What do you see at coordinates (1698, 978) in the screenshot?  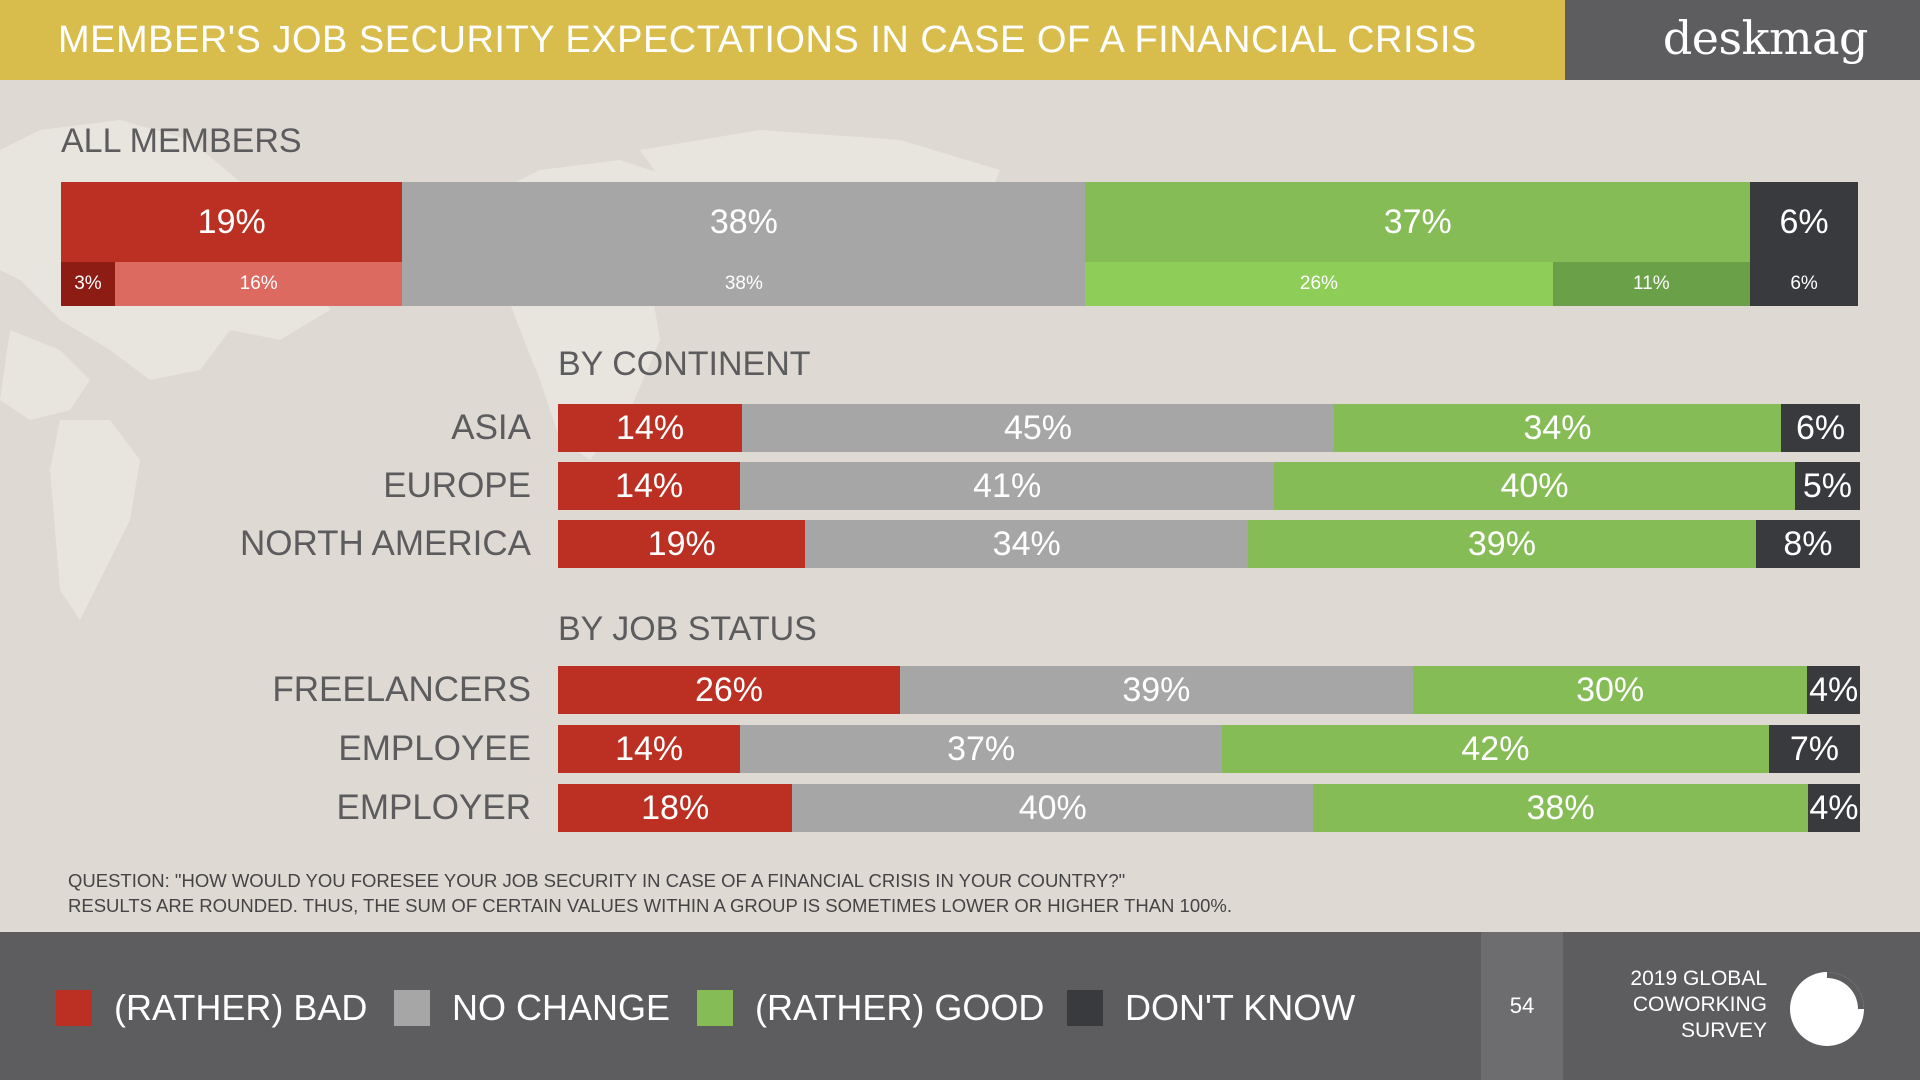 I see `survey-line-1: 2019 GLOBAL` at bounding box center [1698, 978].